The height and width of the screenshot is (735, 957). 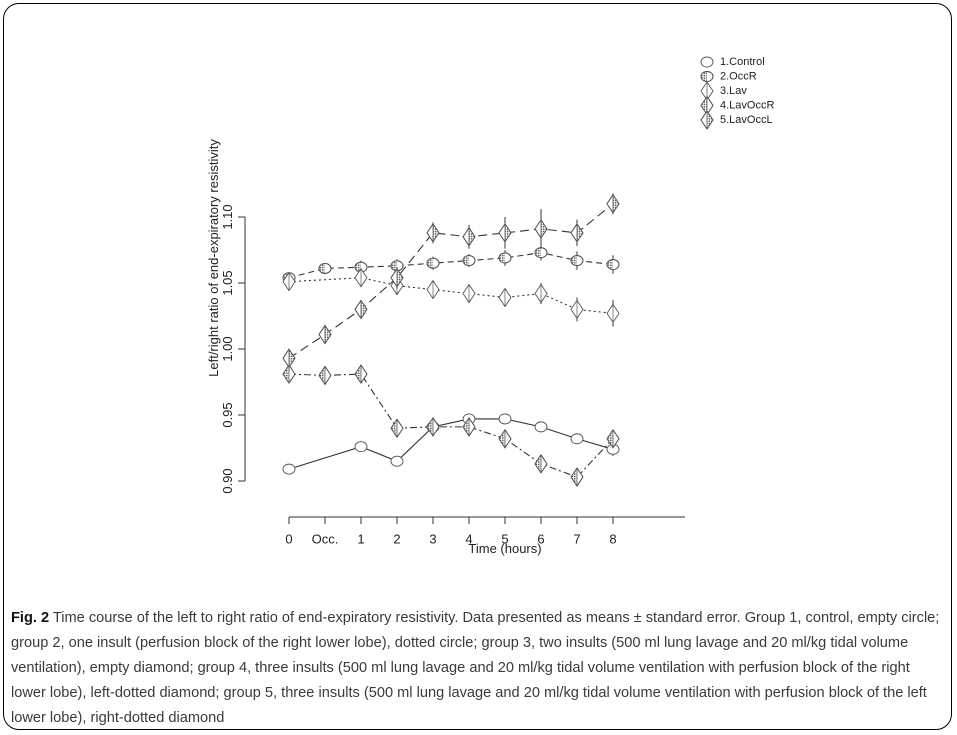 What do you see at coordinates (733, 91) in the screenshot?
I see `legend-label: 3.Lav` at bounding box center [733, 91].